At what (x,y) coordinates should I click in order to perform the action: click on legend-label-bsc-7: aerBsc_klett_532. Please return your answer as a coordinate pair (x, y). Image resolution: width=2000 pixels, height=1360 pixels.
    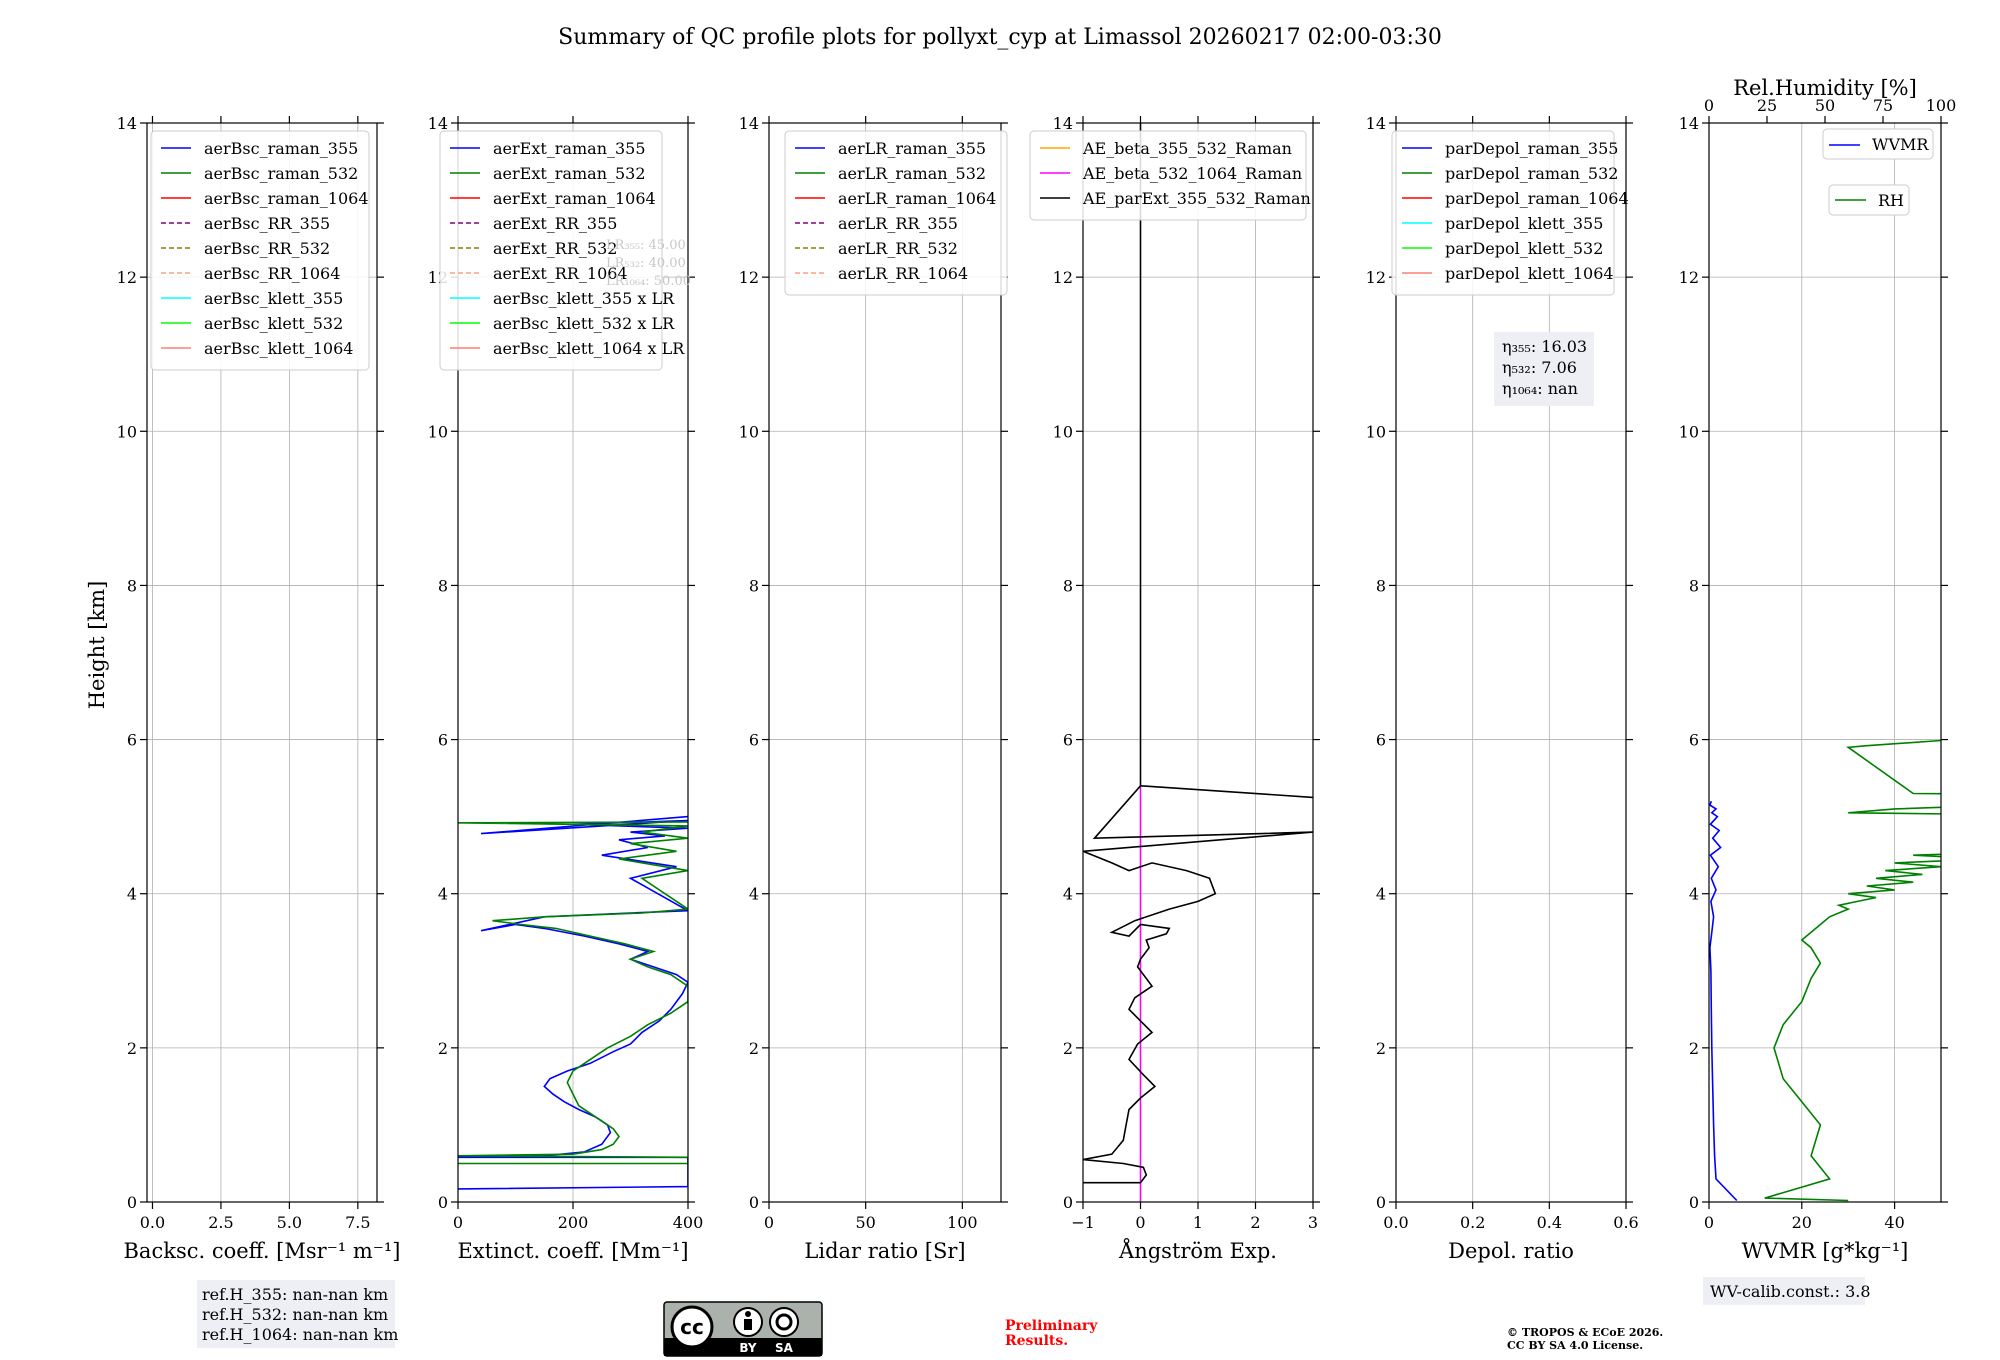
    Looking at the image, I should click on (273, 323).